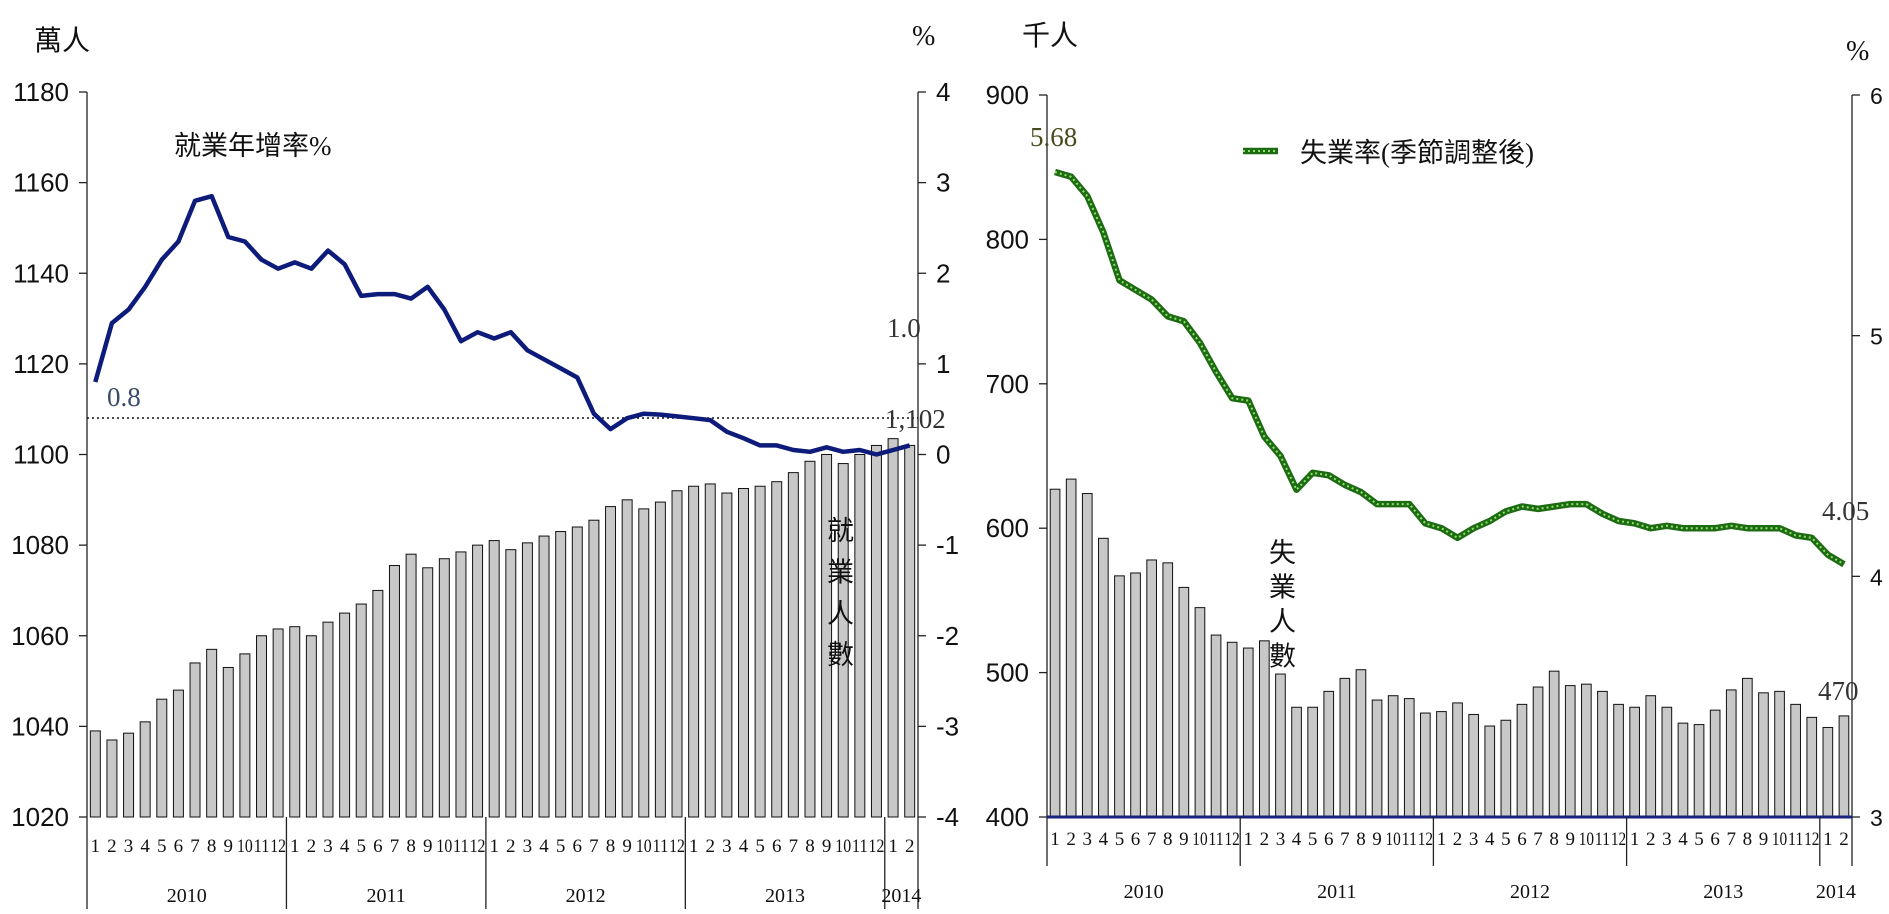 The height and width of the screenshot is (914, 1889). What do you see at coordinates (1007, 673) in the screenshot?
I see `left-axis-tick-label: 500` at bounding box center [1007, 673].